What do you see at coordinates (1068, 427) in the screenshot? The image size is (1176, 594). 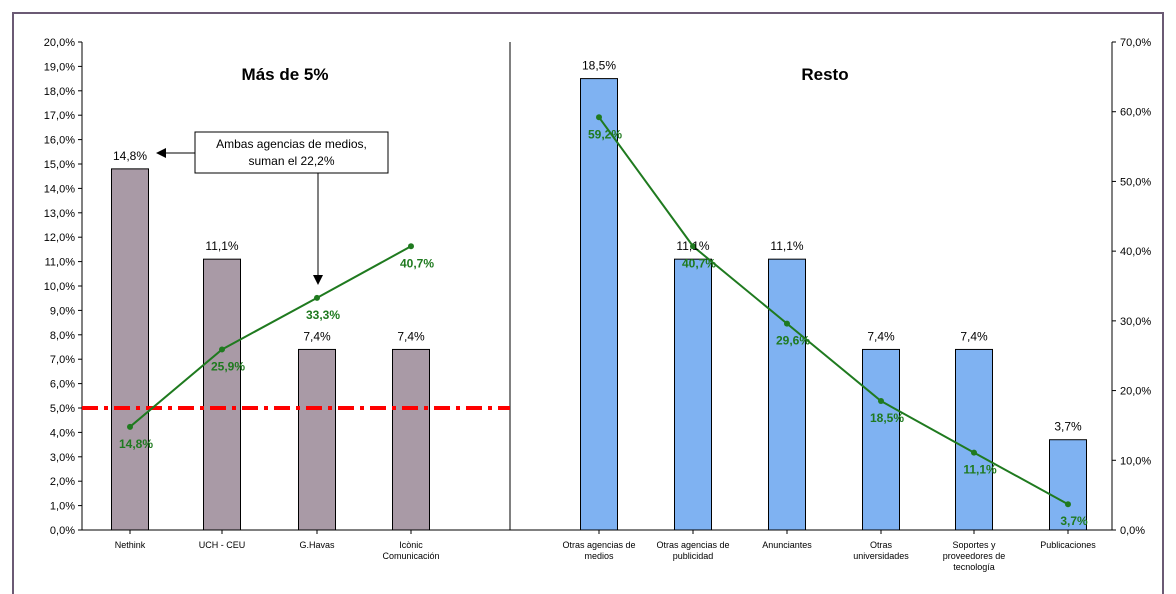 I see `bar-value-label: 3,7%` at bounding box center [1068, 427].